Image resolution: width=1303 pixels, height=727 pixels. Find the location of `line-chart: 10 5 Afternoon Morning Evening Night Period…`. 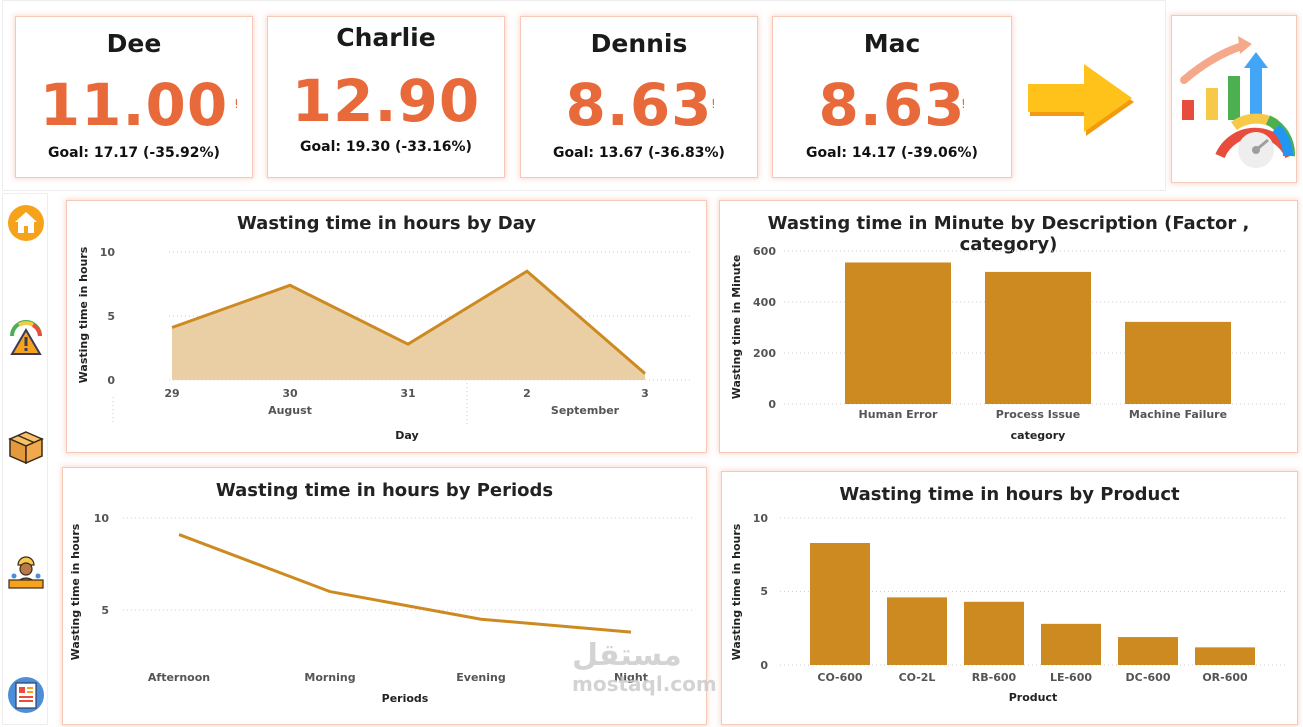

line-chart: 10 5 Afternoon Morning Evening Night Period… is located at coordinates (381, 608).